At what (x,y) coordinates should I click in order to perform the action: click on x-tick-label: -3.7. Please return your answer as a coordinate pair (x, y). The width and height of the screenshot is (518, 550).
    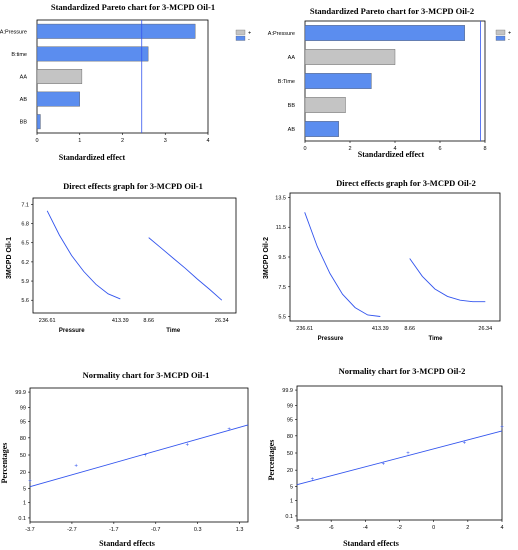
    Looking at the image, I should click on (29, 530).